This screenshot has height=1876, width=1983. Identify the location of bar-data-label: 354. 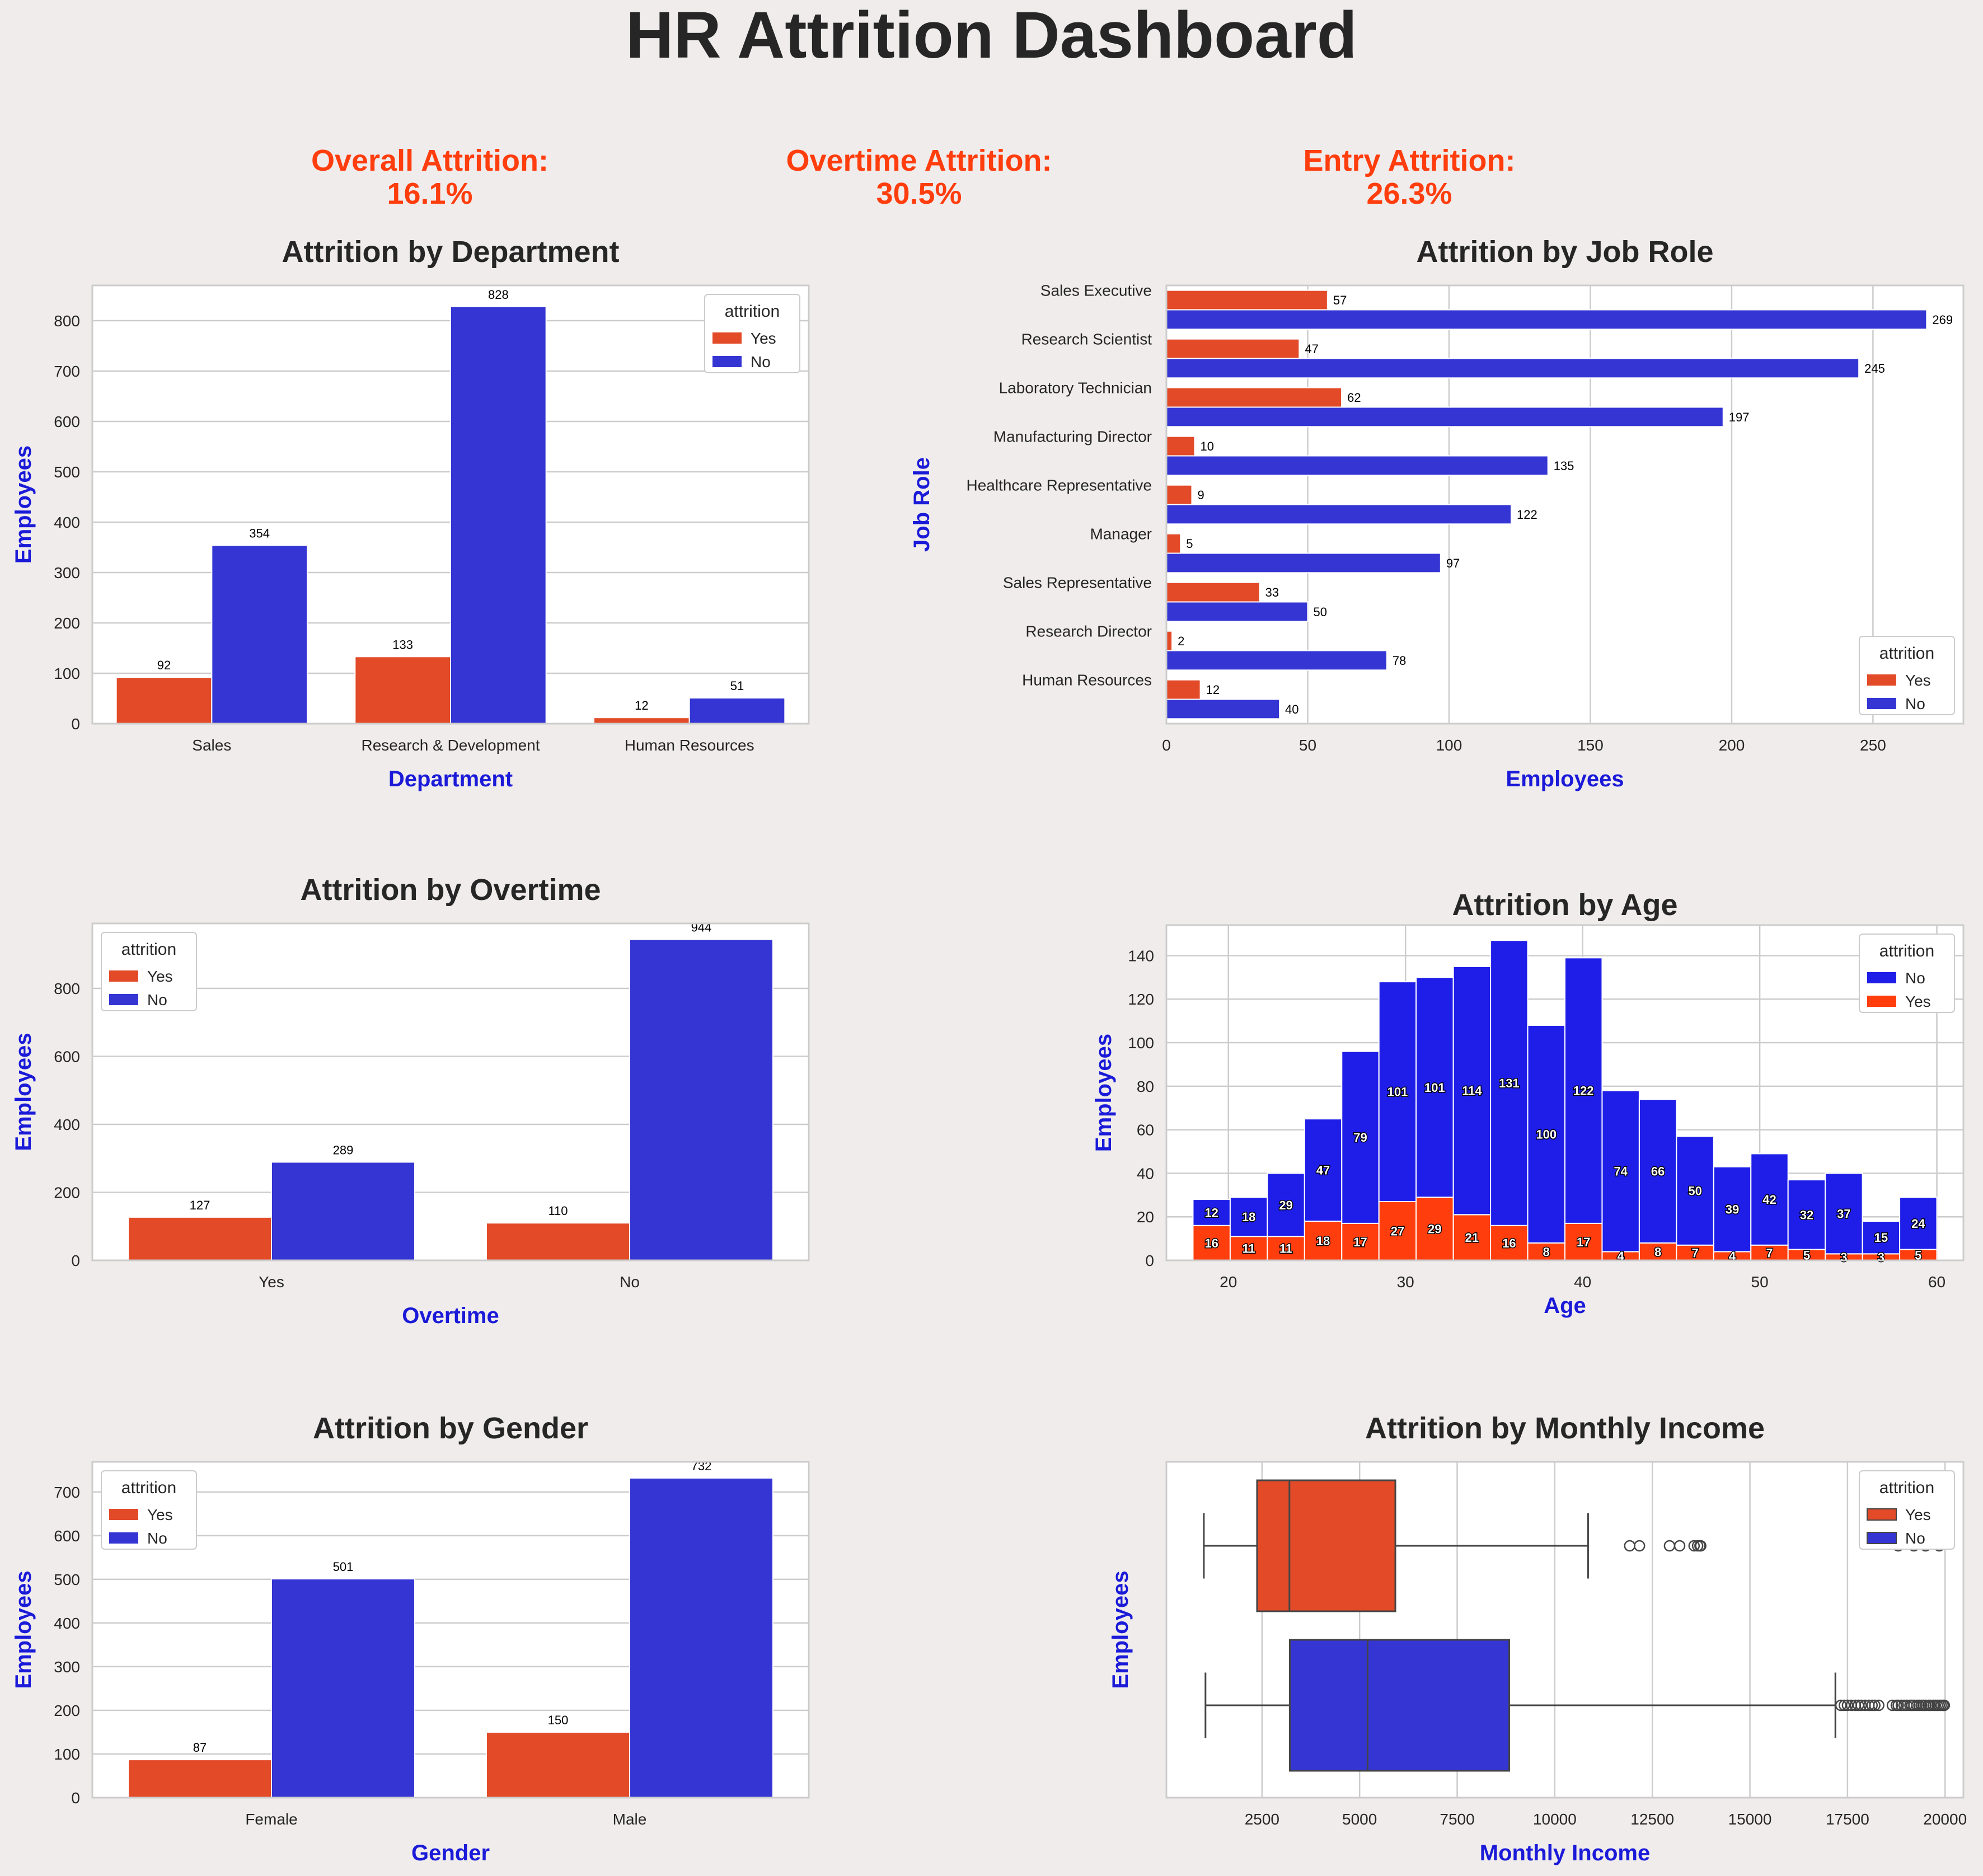
(259, 533).